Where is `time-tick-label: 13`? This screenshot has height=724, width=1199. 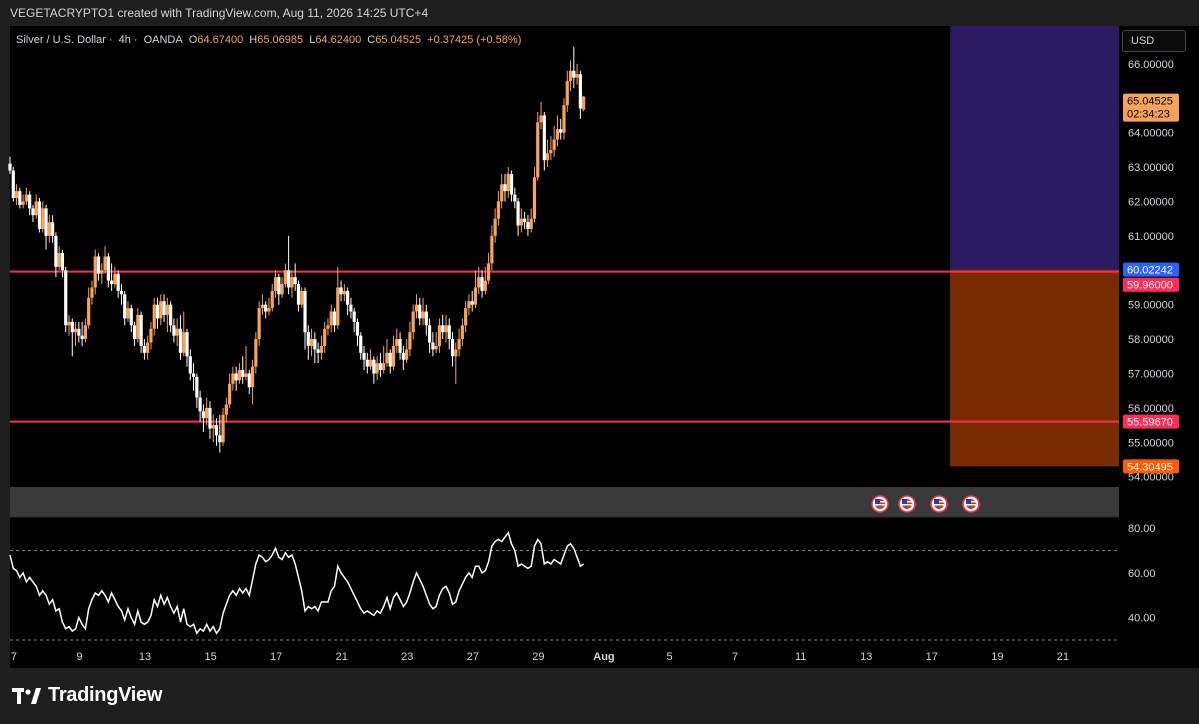 time-tick-label: 13 is located at coordinates (866, 657).